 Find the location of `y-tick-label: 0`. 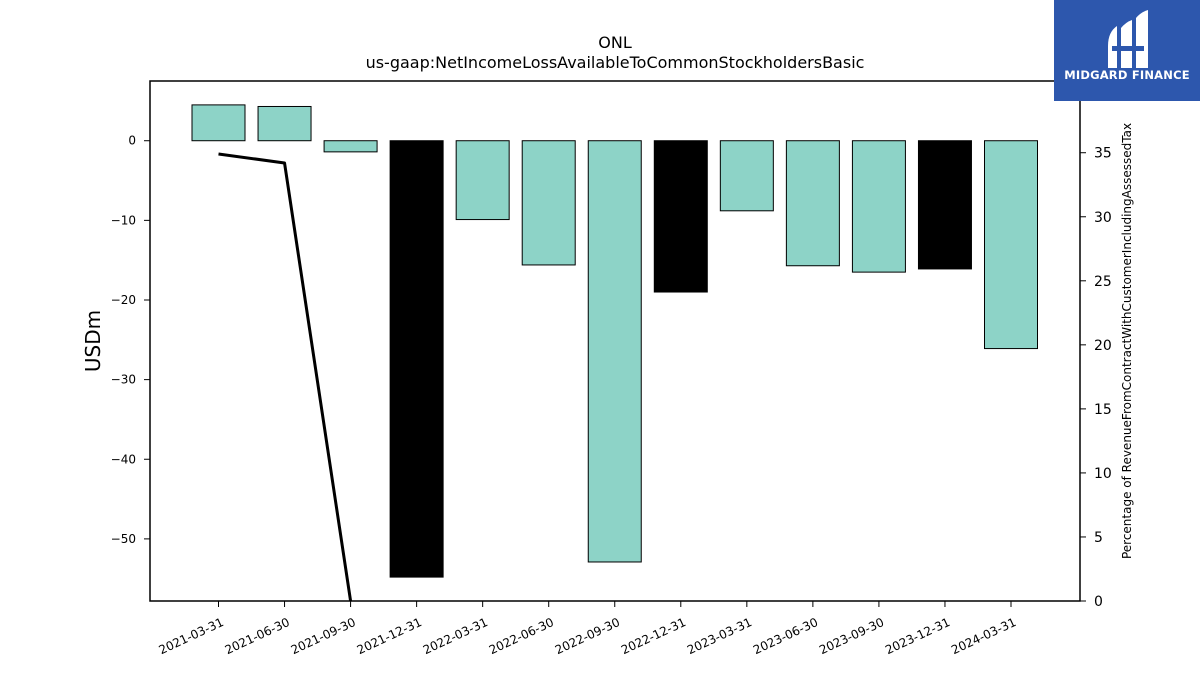

y-tick-label: 0 is located at coordinates (132, 141).